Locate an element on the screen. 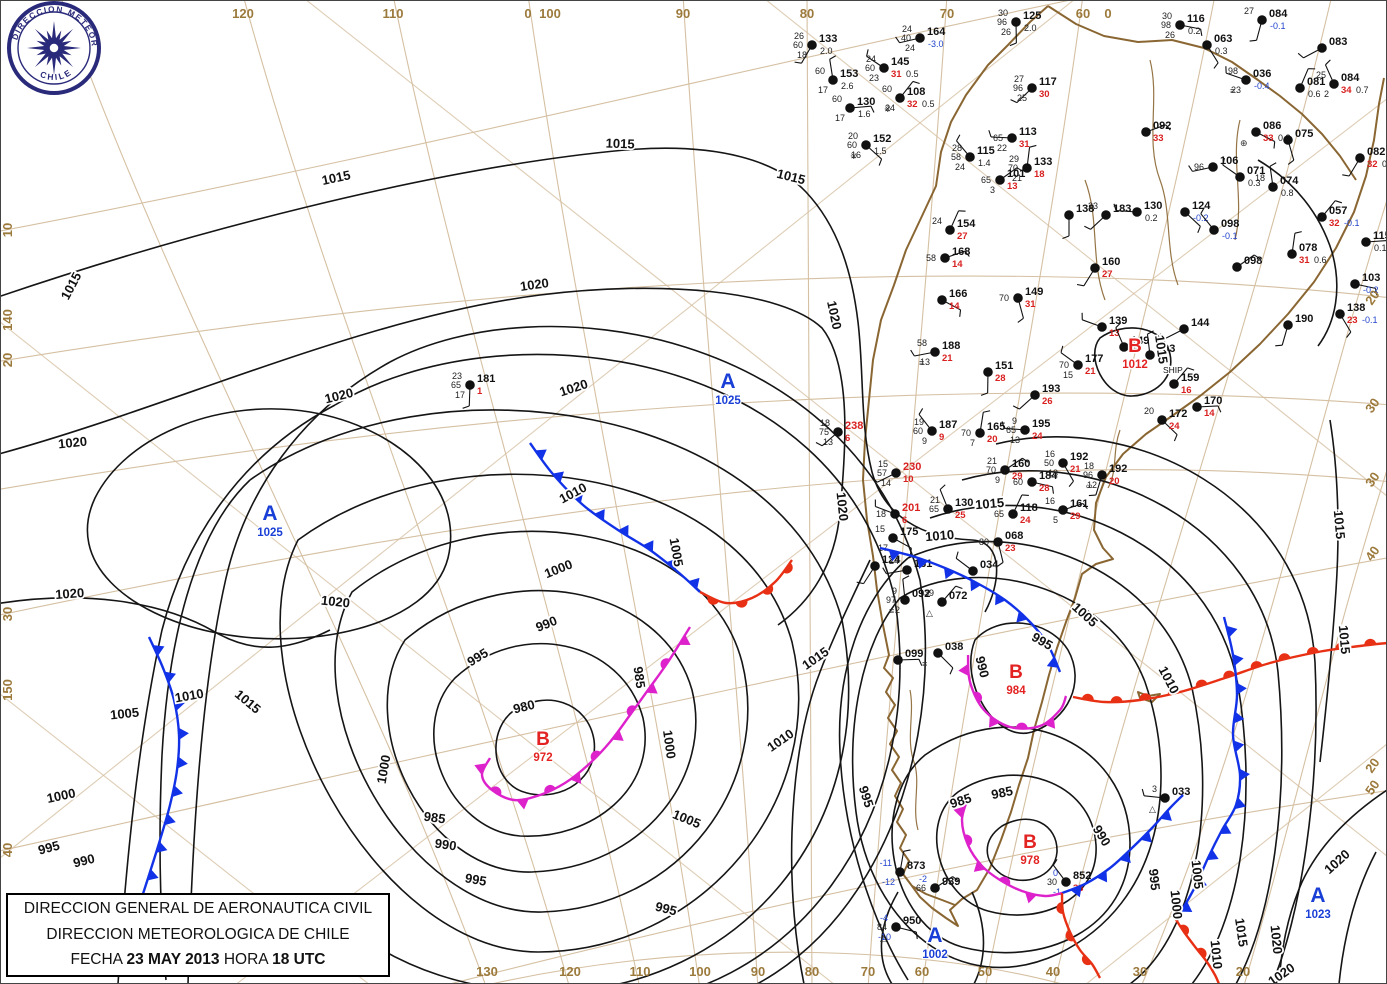  station-id-red: 27 is located at coordinates (962, 236).